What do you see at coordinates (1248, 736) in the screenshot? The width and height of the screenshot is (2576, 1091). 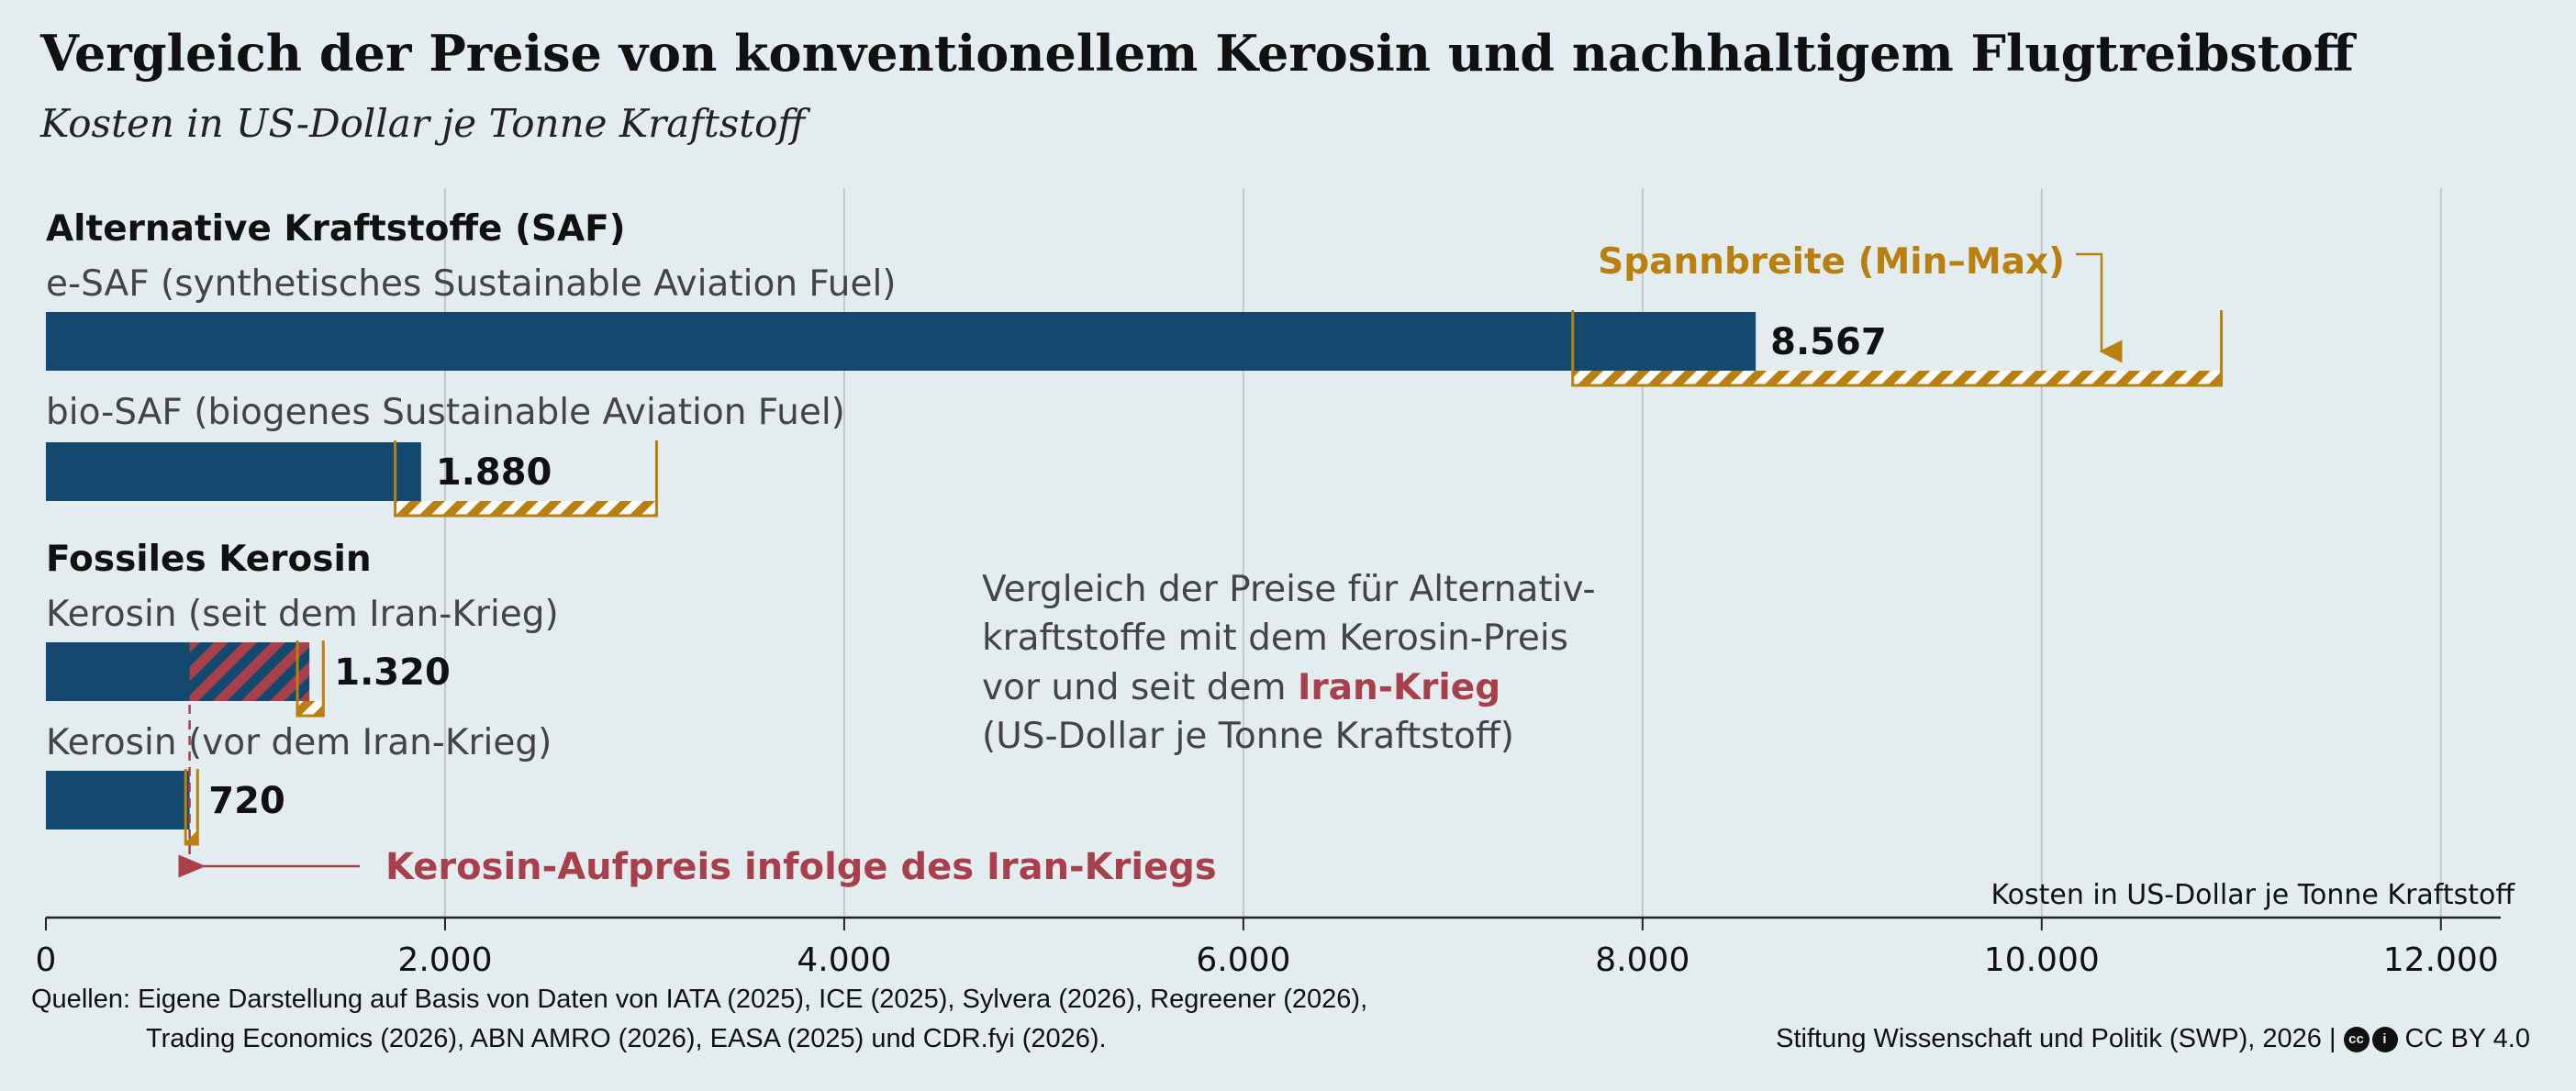 I see `note-line-4: (US-Dollar je Tonne Kraftstoff)` at bounding box center [1248, 736].